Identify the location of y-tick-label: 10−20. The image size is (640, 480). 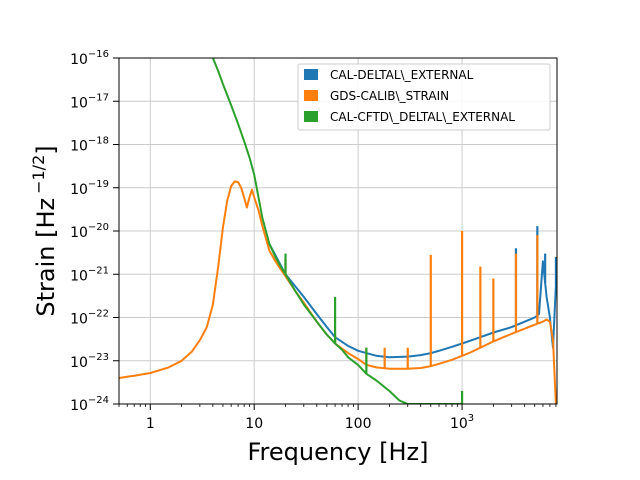
(89, 231).